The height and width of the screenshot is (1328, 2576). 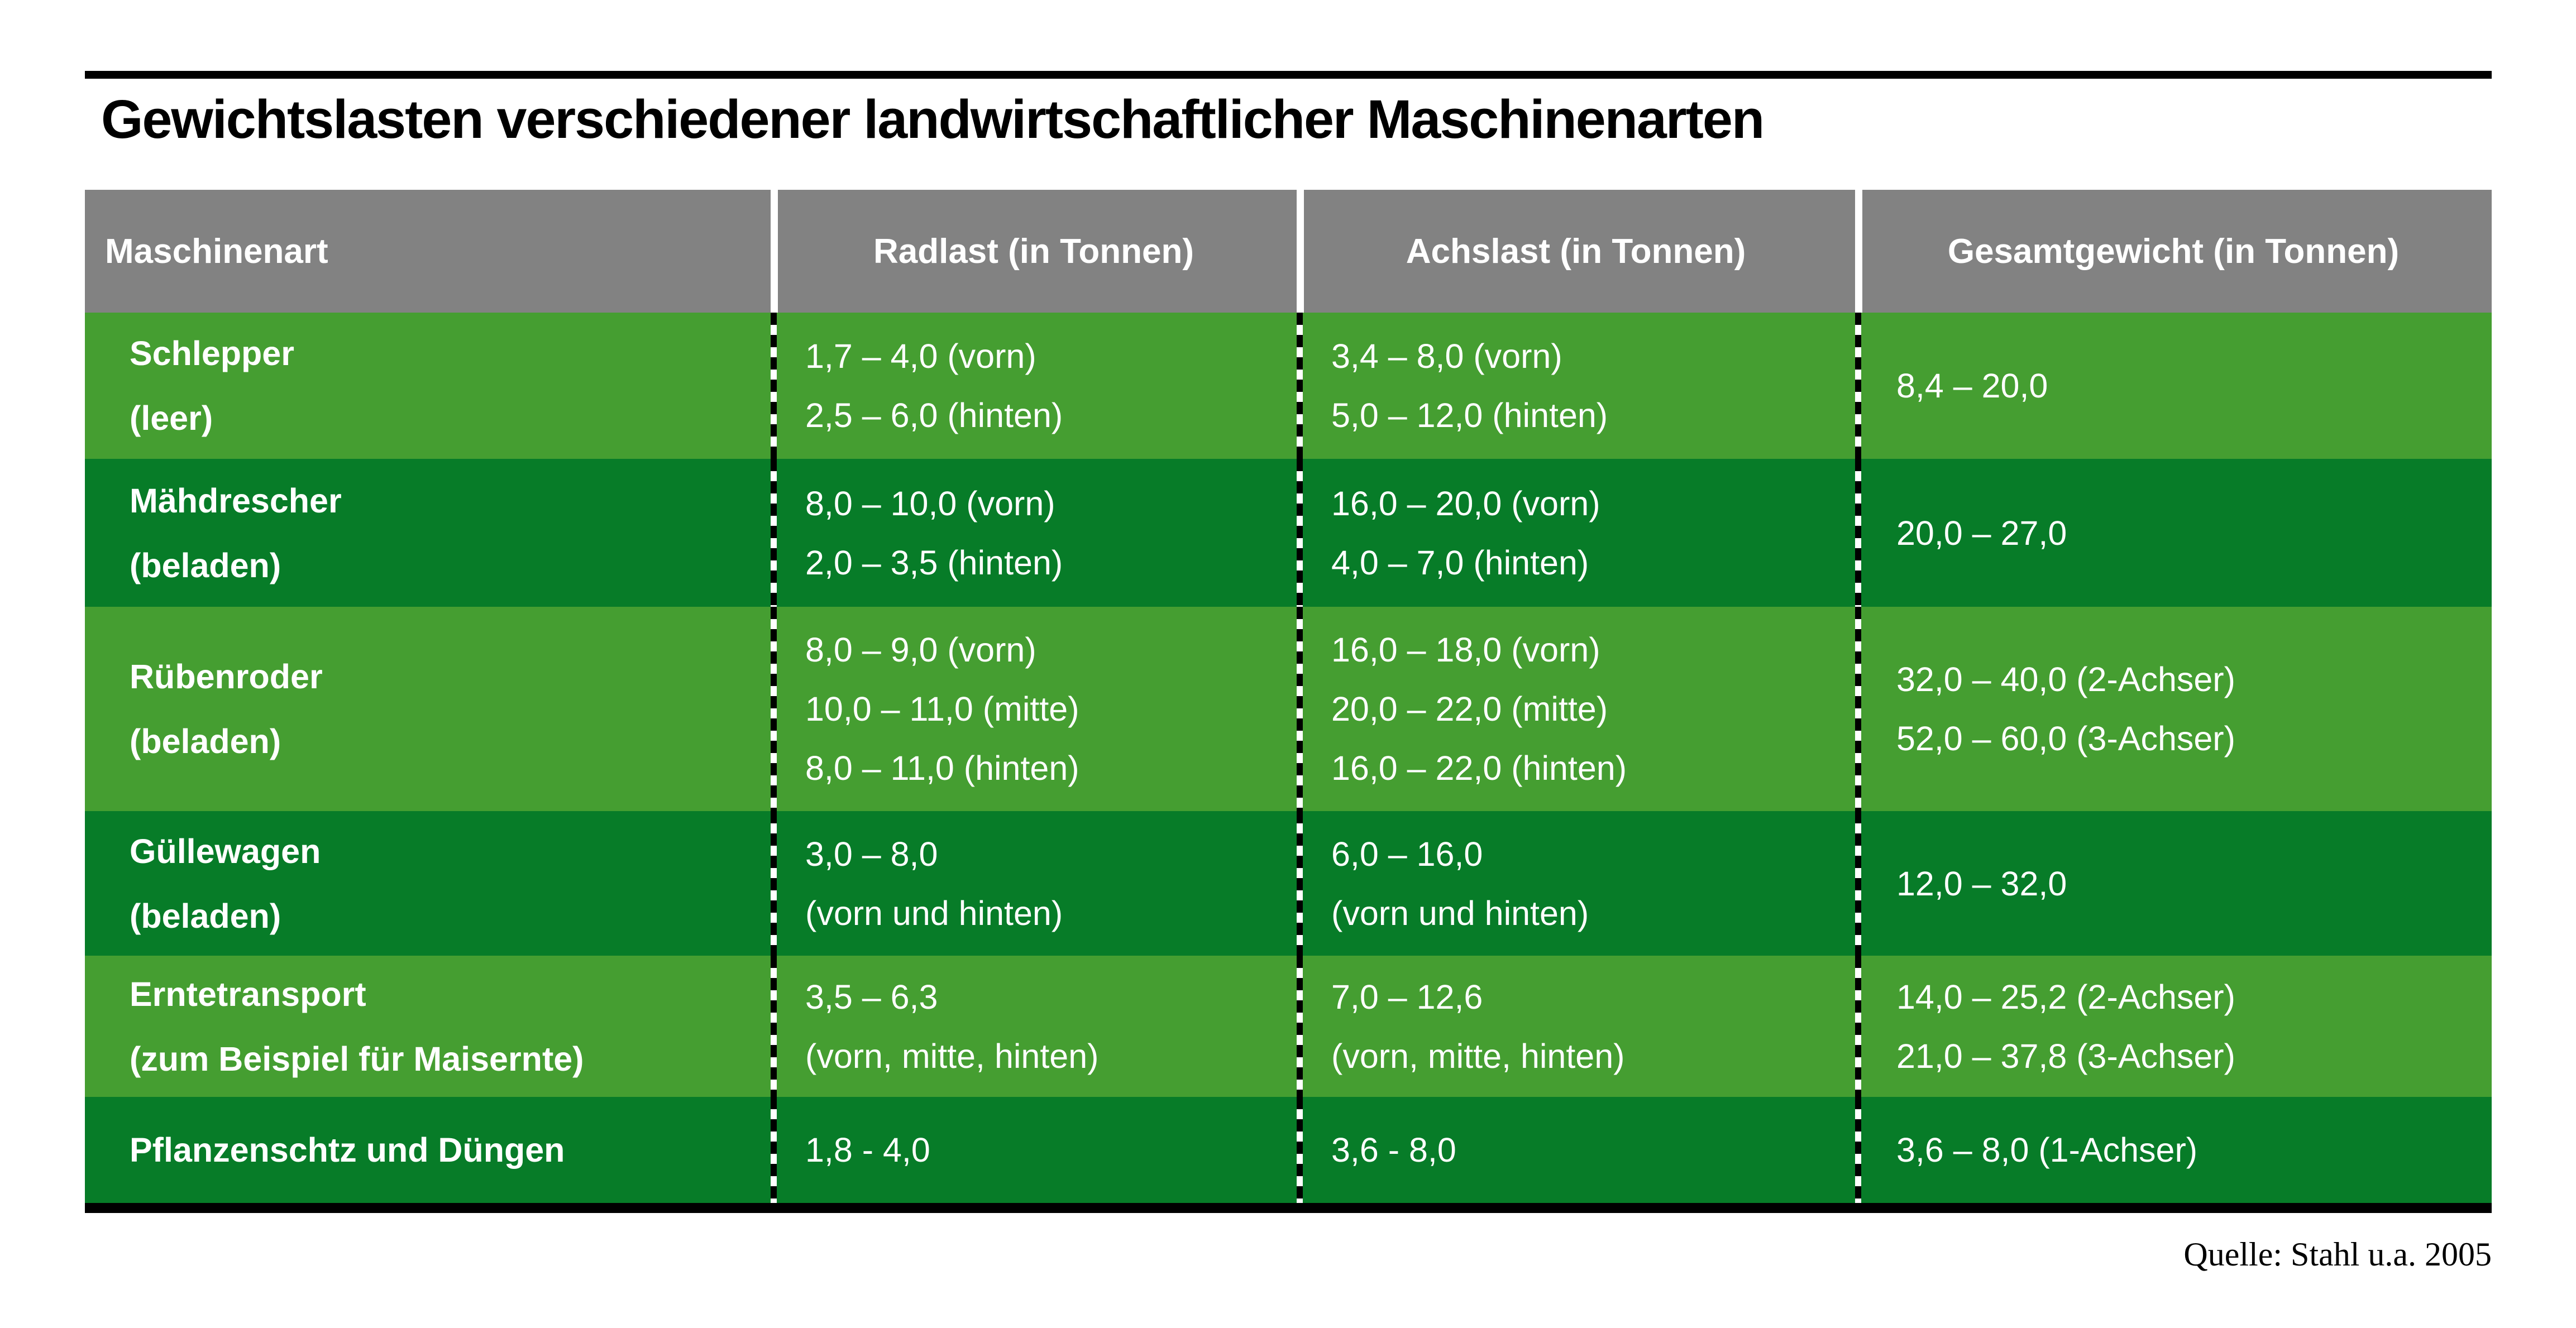 I want to click on cell-maschinenart: Mähdrescher (beladen), so click(x=428, y=533).